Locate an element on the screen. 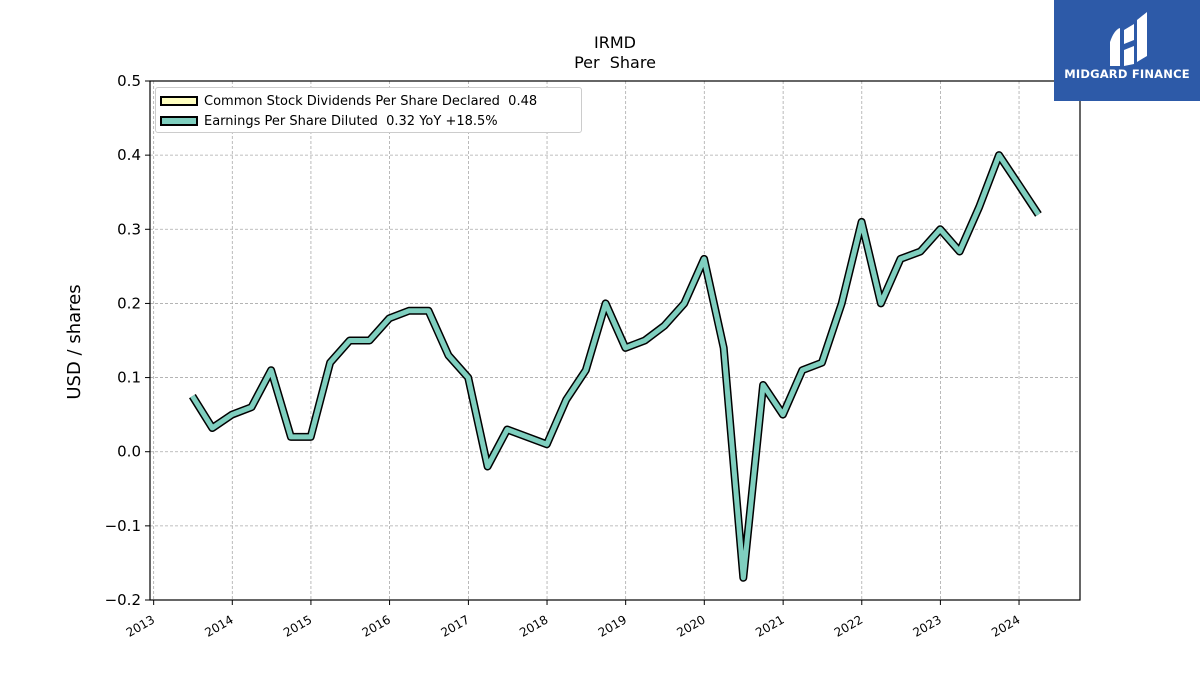  x-tick-label: 2018 is located at coordinates (533, 625).